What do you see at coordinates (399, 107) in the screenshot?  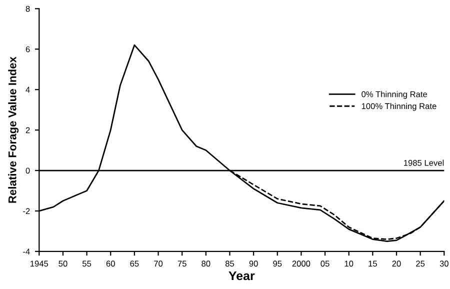 I see `legend-label: 100% Thinning Rate` at bounding box center [399, 107].